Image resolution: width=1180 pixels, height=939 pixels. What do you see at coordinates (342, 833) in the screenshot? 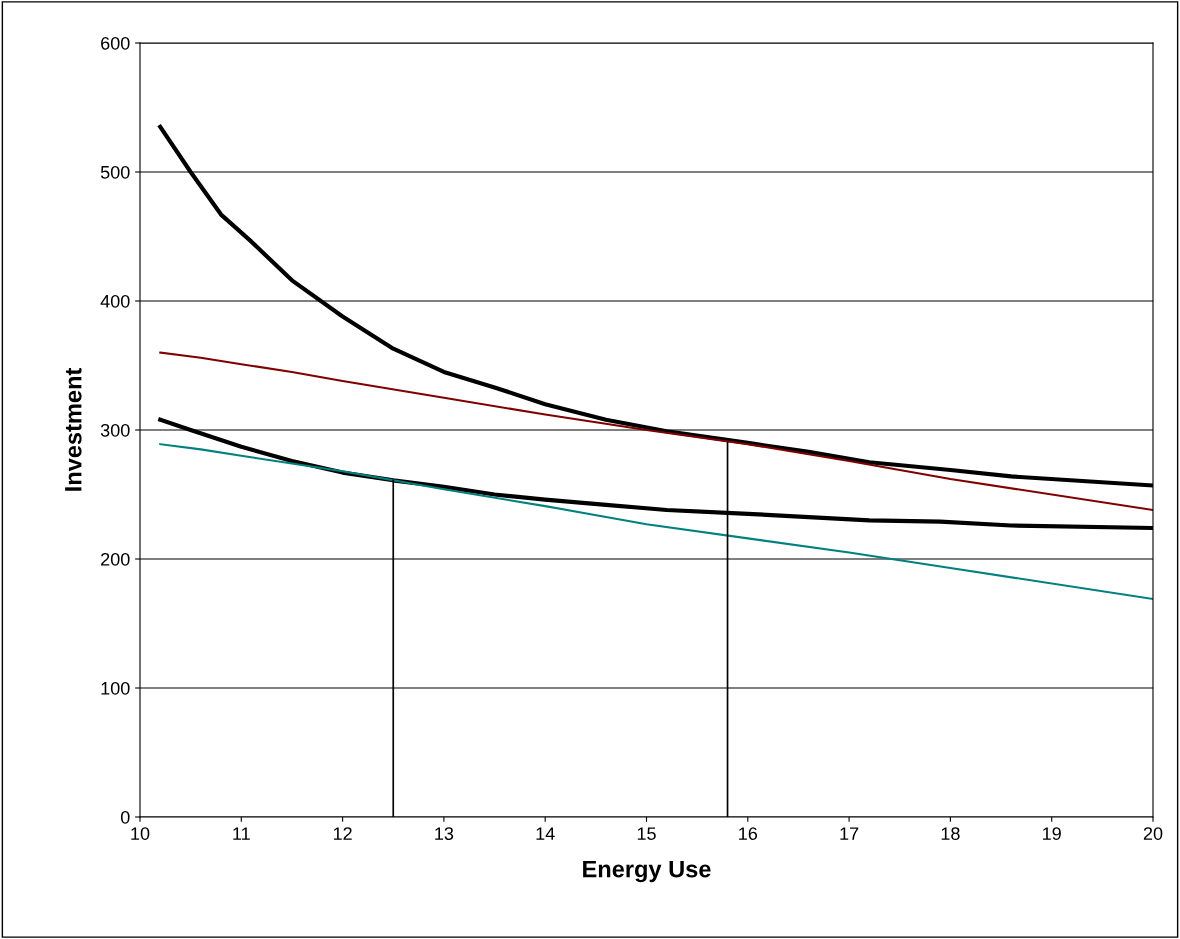
I see `x-tick-label: 12` at bounding box center [342, 833].